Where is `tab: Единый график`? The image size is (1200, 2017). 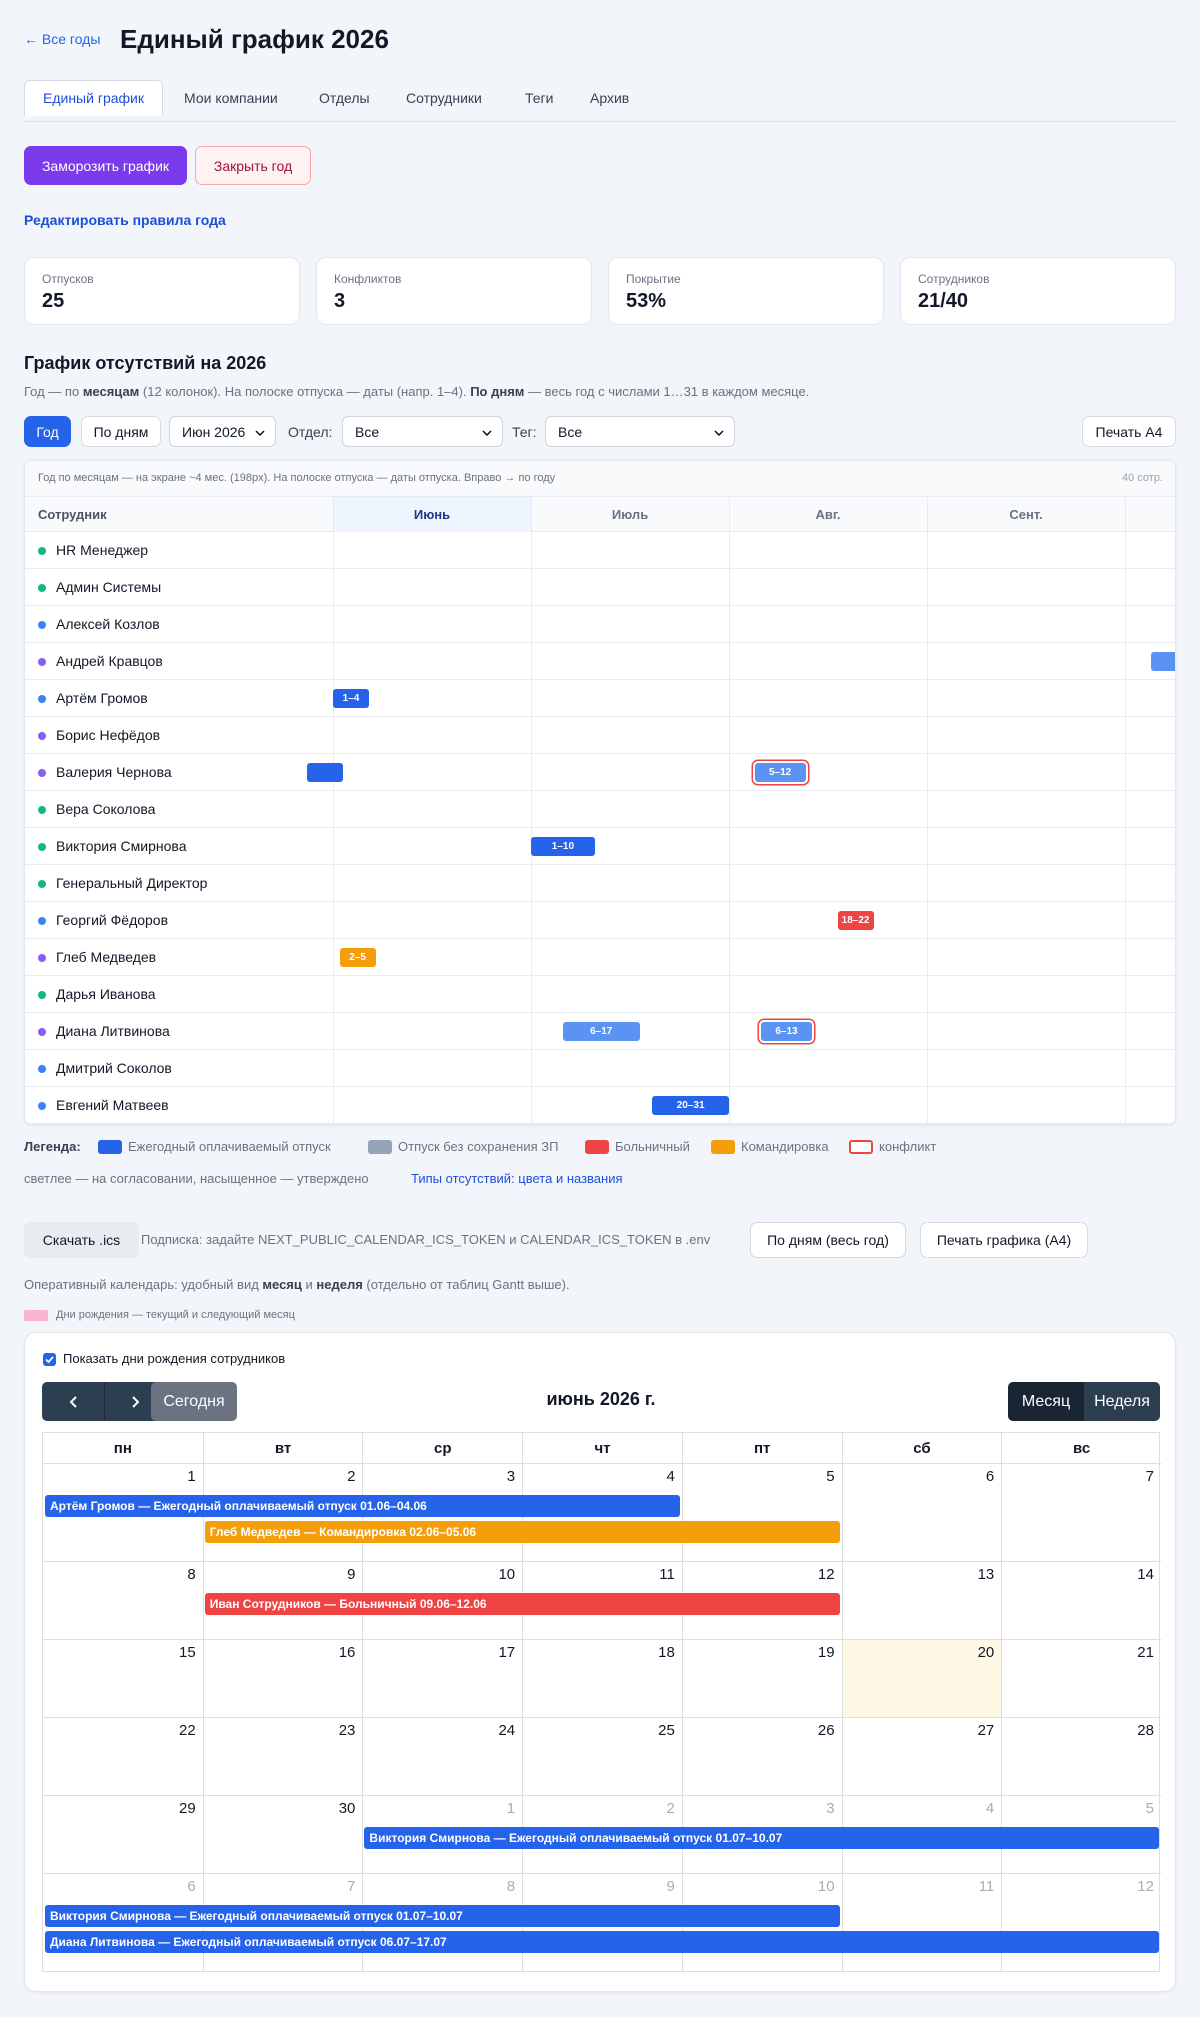
tab: Единый график is located at coordinates (93, 98).